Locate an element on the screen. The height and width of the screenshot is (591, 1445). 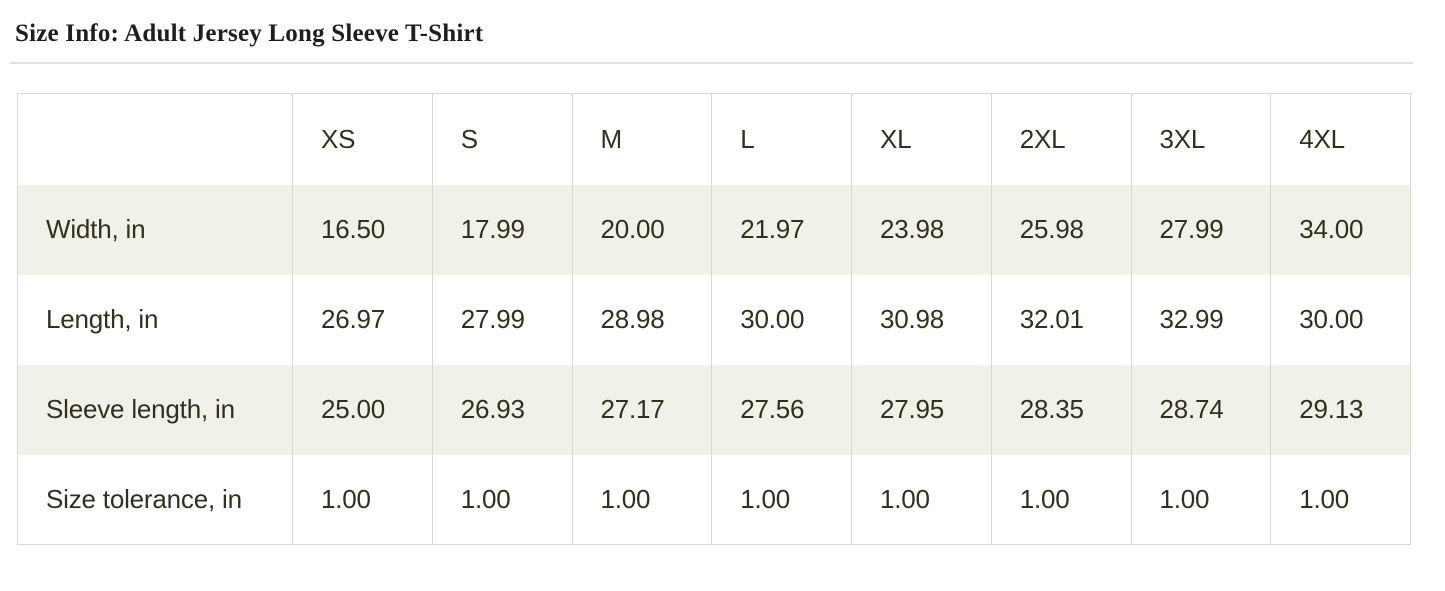
size-value-cell: 20.00 is located at coordinates (641, 229).